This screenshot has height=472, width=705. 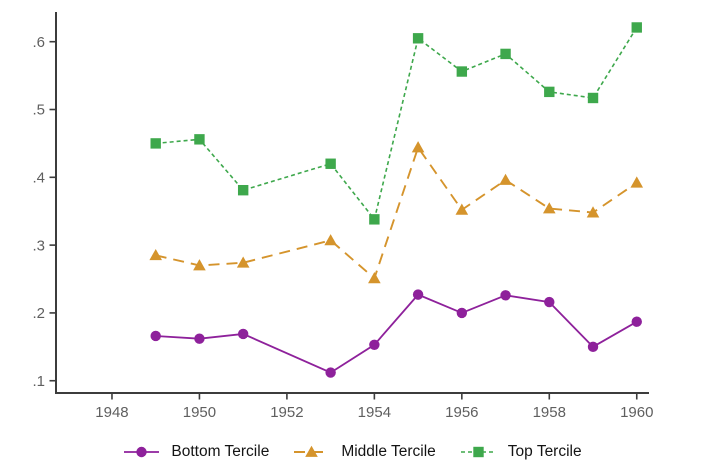 What do you see at coordinates (155, 143) in the screenshot?
I see `marker-top-tercile-1949` at bounding box center [155, 143].